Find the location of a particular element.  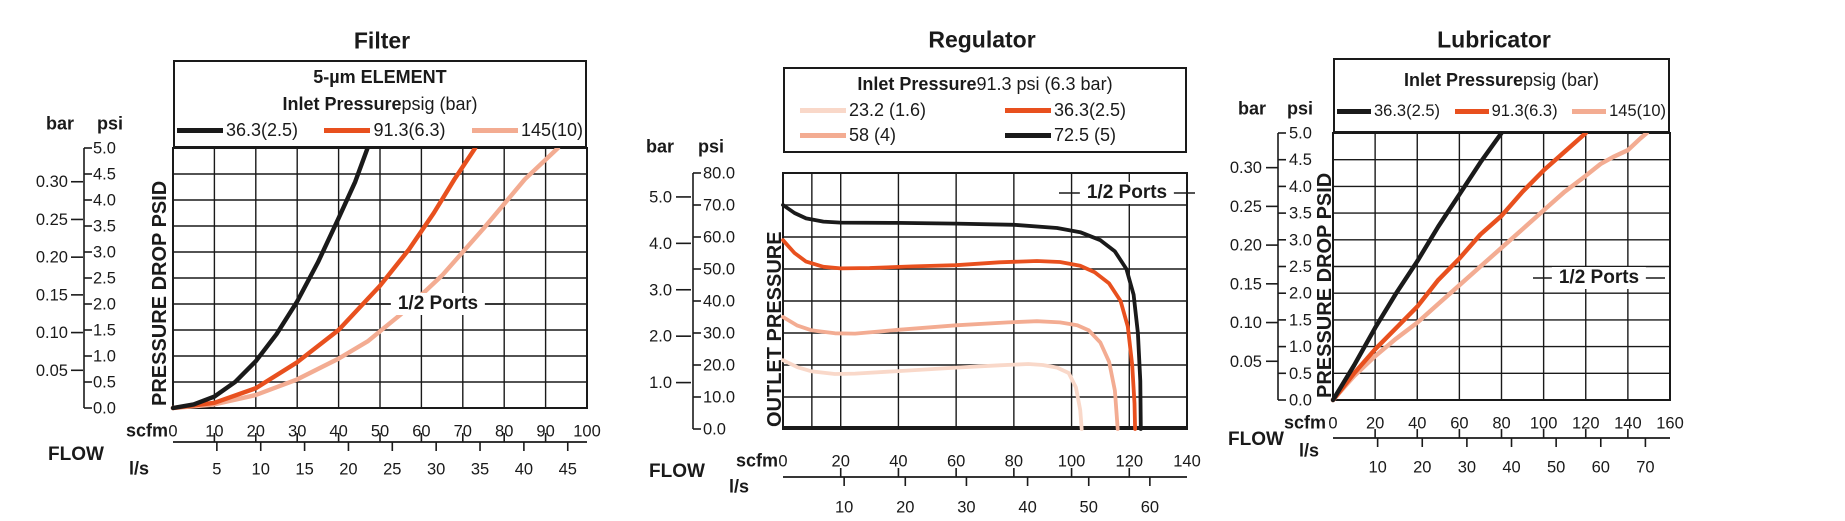

bar-tick-label: 5.0 is located at coordinates (660, 197).